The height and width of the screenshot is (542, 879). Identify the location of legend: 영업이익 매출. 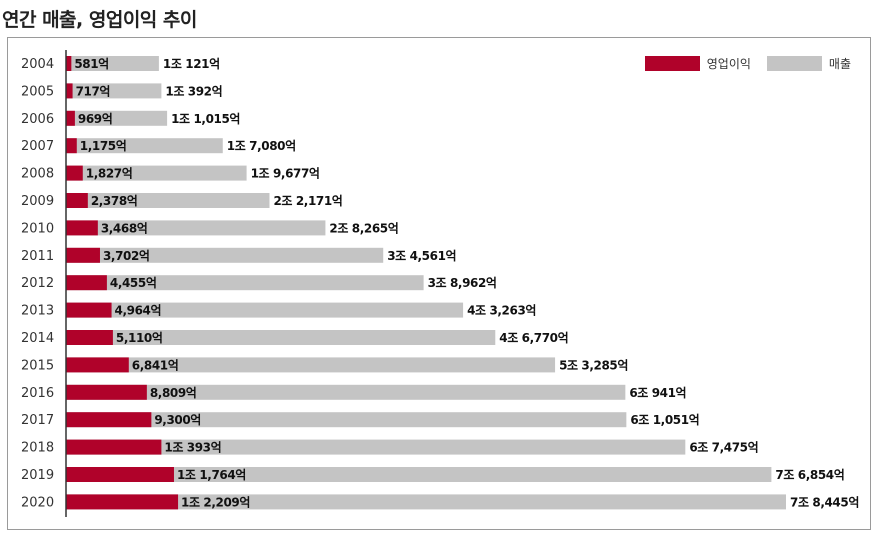
(740, 63).